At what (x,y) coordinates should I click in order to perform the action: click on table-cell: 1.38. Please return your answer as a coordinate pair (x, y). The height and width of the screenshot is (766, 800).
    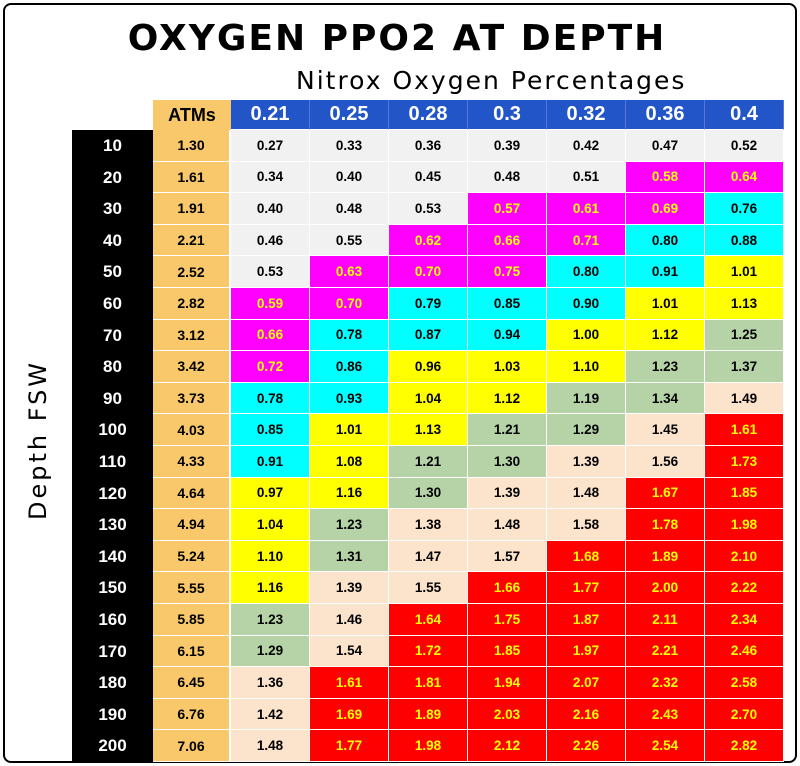
    Looking at the image, I should click on (428, 525).